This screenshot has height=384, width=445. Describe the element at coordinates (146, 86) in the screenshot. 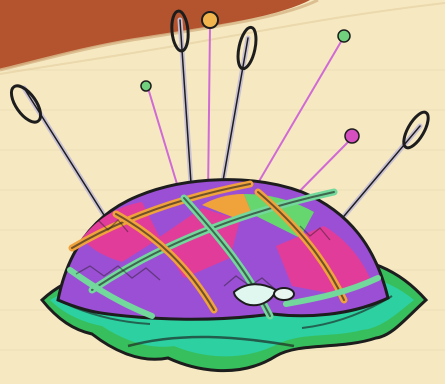

I see `pin-green-left-head` at that location.